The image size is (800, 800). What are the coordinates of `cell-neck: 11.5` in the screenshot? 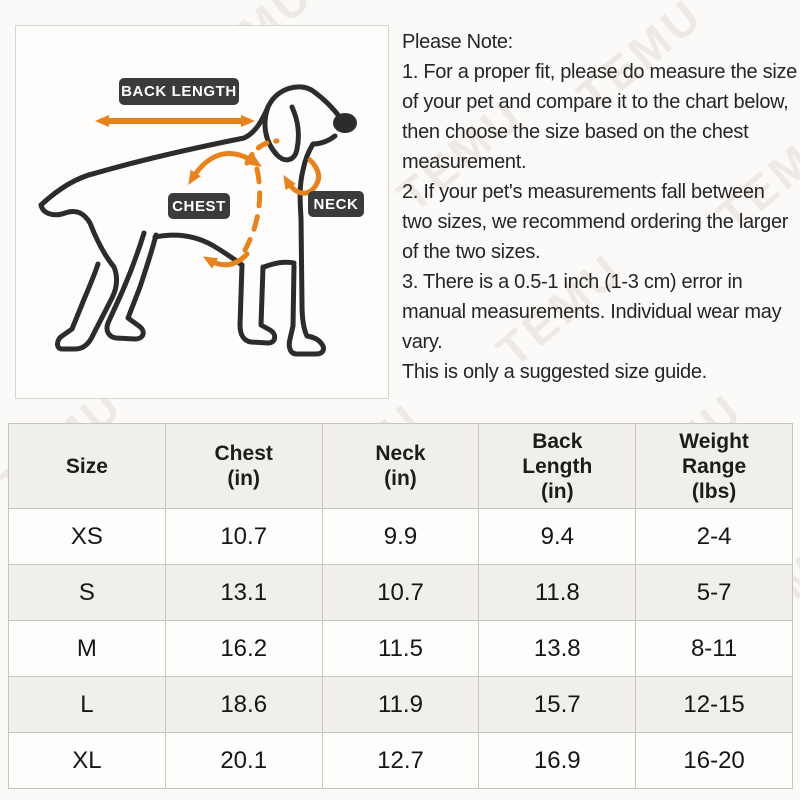 It's located at (400, 648).